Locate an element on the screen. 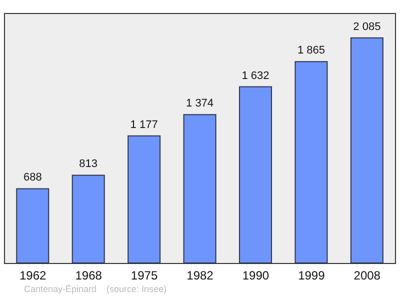 The image size is (400, 299). x-tick-label: 1982 is located at coordinates (200, 275).